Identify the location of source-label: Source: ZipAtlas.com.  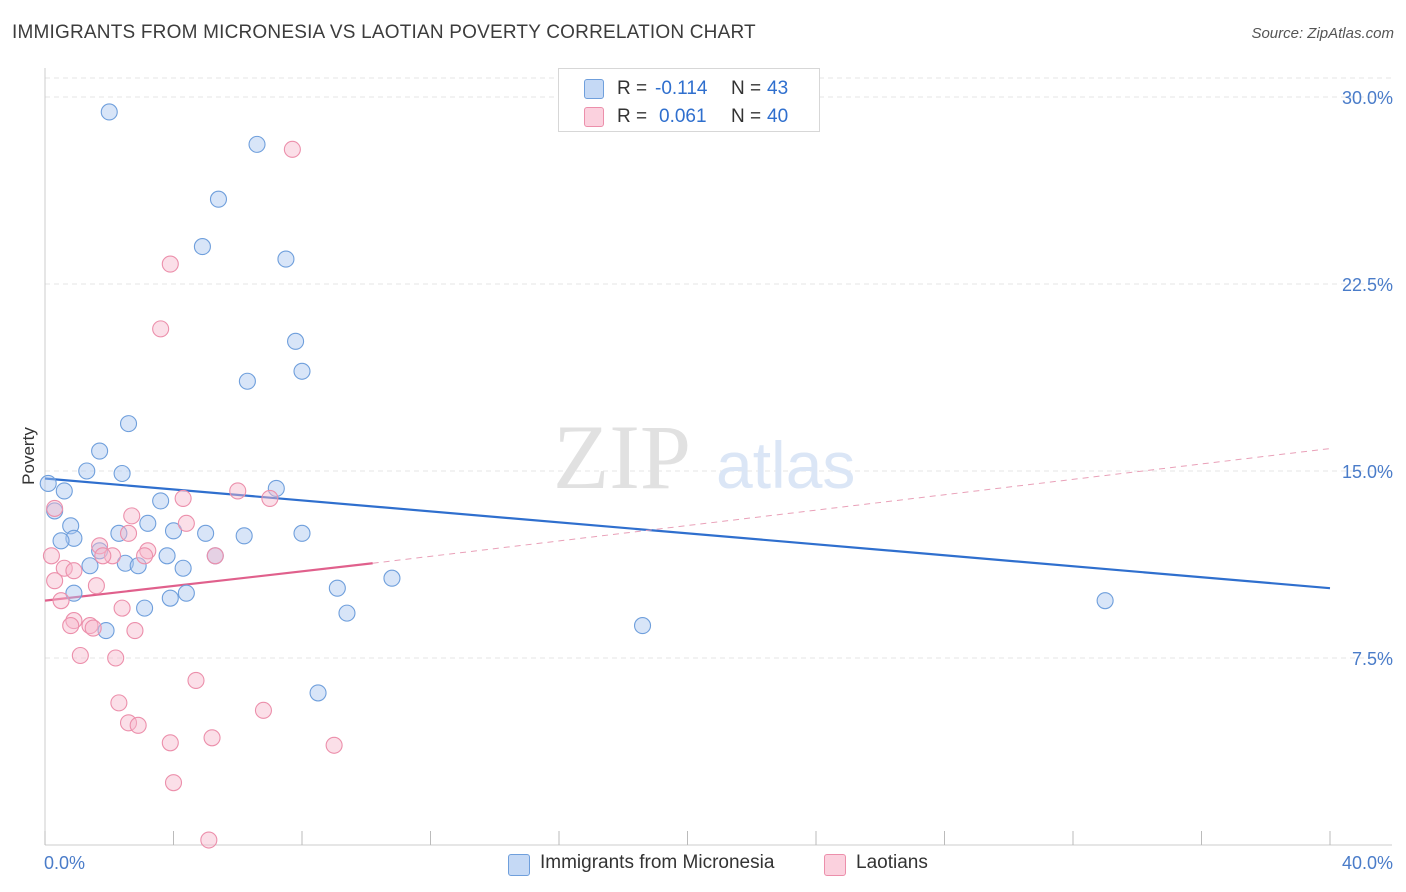
(1322, 33).